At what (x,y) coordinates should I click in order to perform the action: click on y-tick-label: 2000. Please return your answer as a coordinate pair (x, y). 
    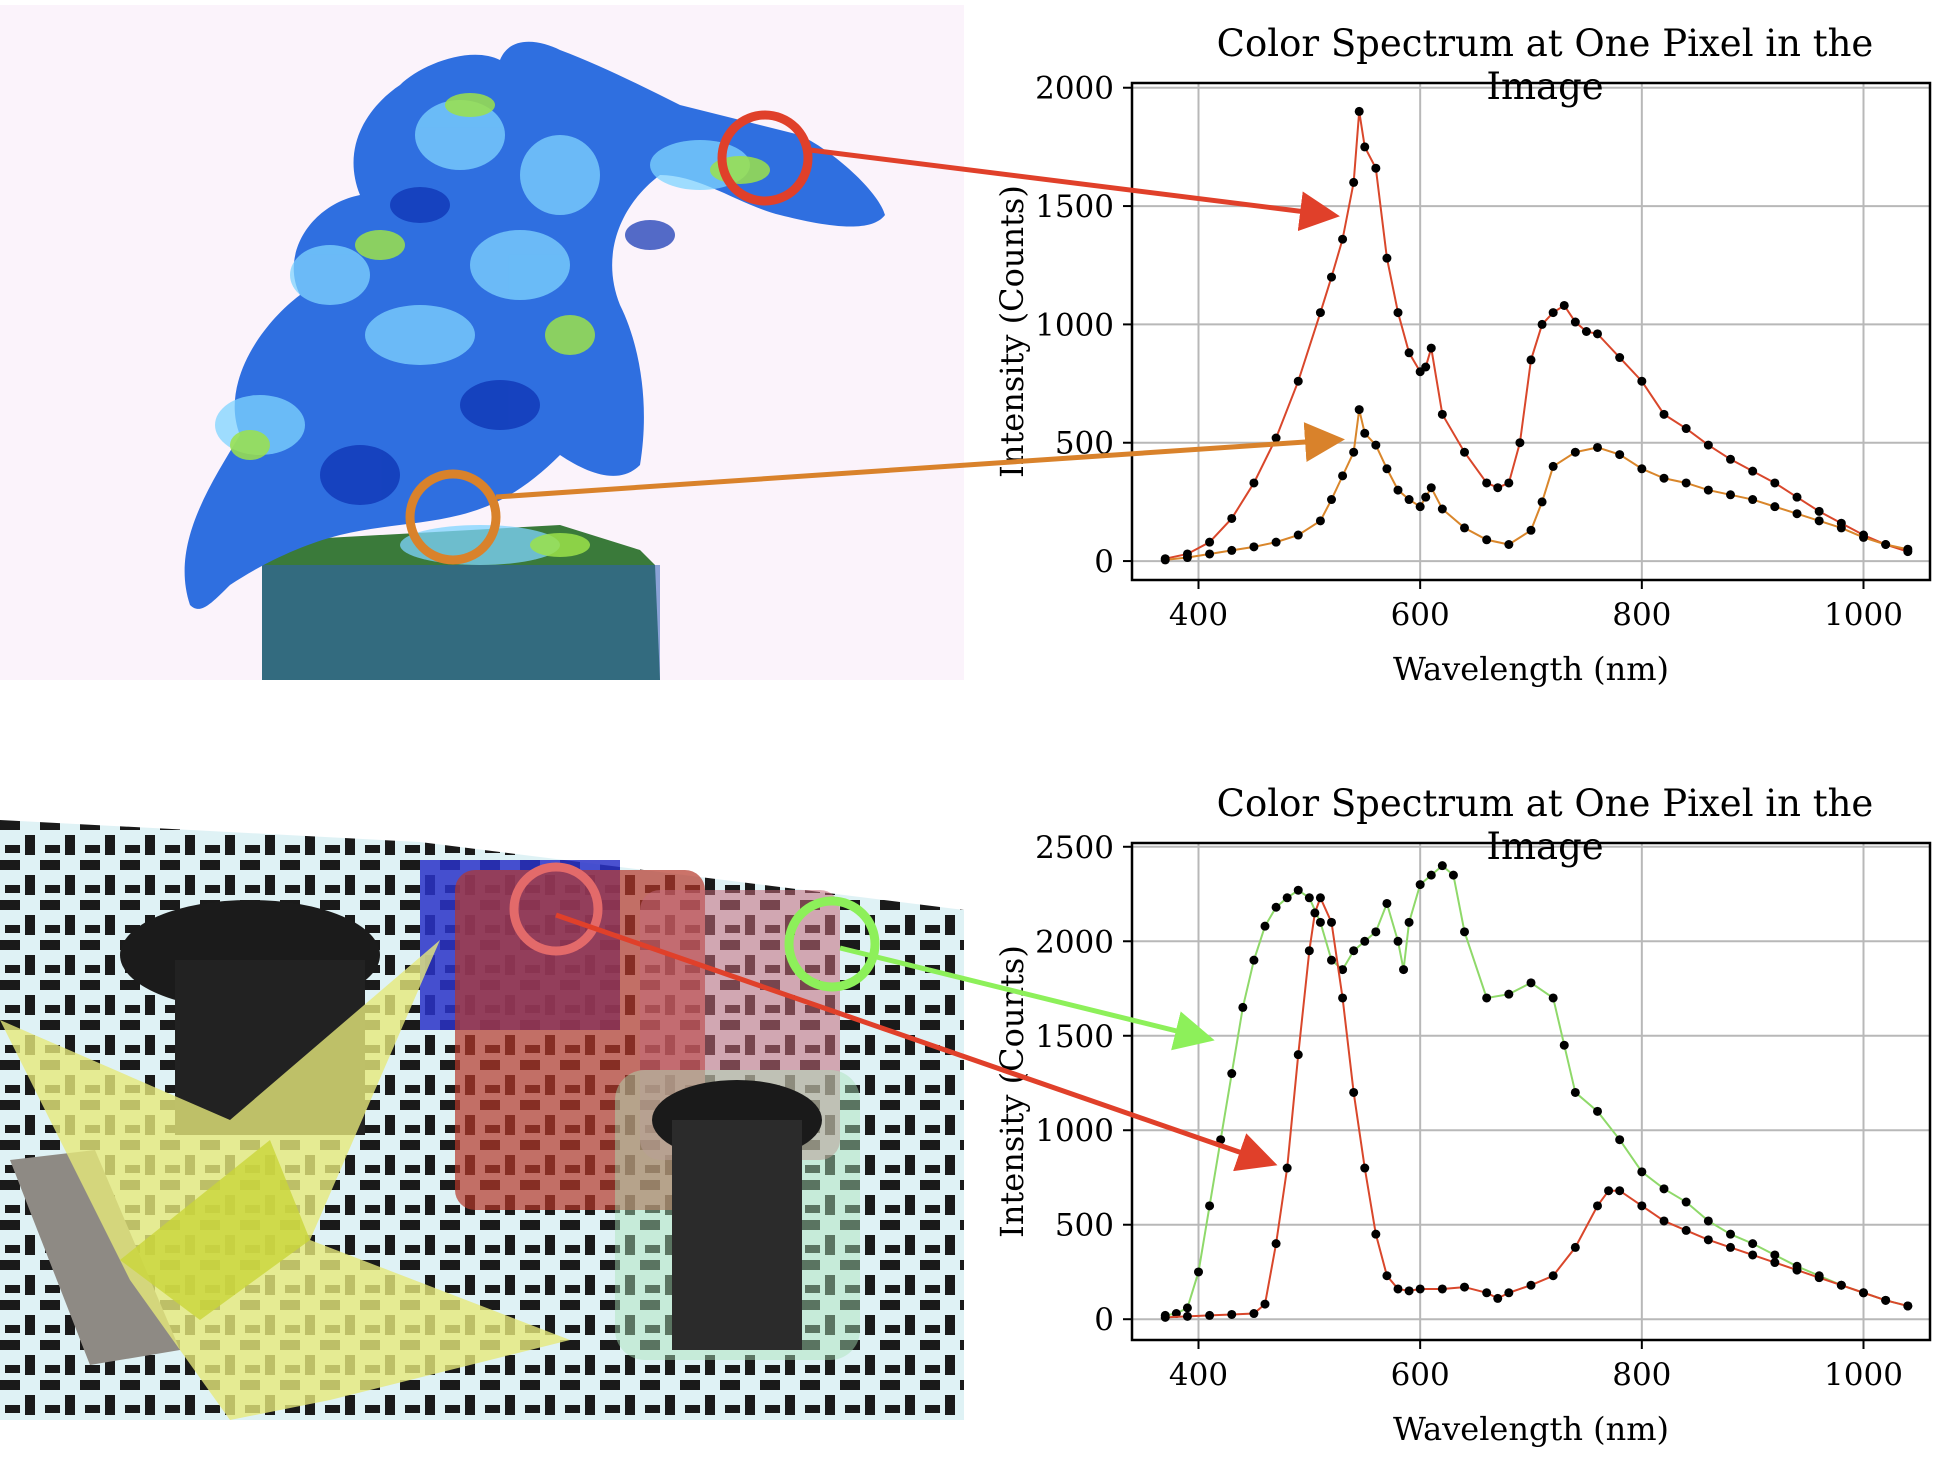
    Looking at the image, I should click on (1074, 942).